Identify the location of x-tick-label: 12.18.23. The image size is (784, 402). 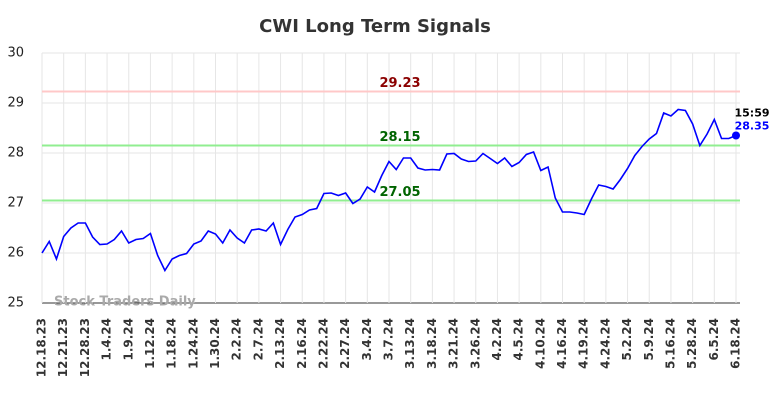
(42, 347).